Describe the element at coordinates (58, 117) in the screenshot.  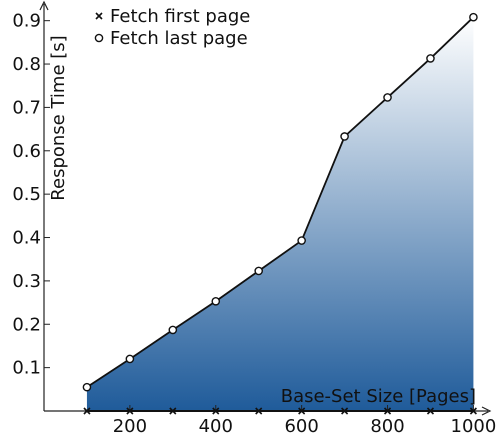
I see `y-axis-label: Response Time [s]` at that location.